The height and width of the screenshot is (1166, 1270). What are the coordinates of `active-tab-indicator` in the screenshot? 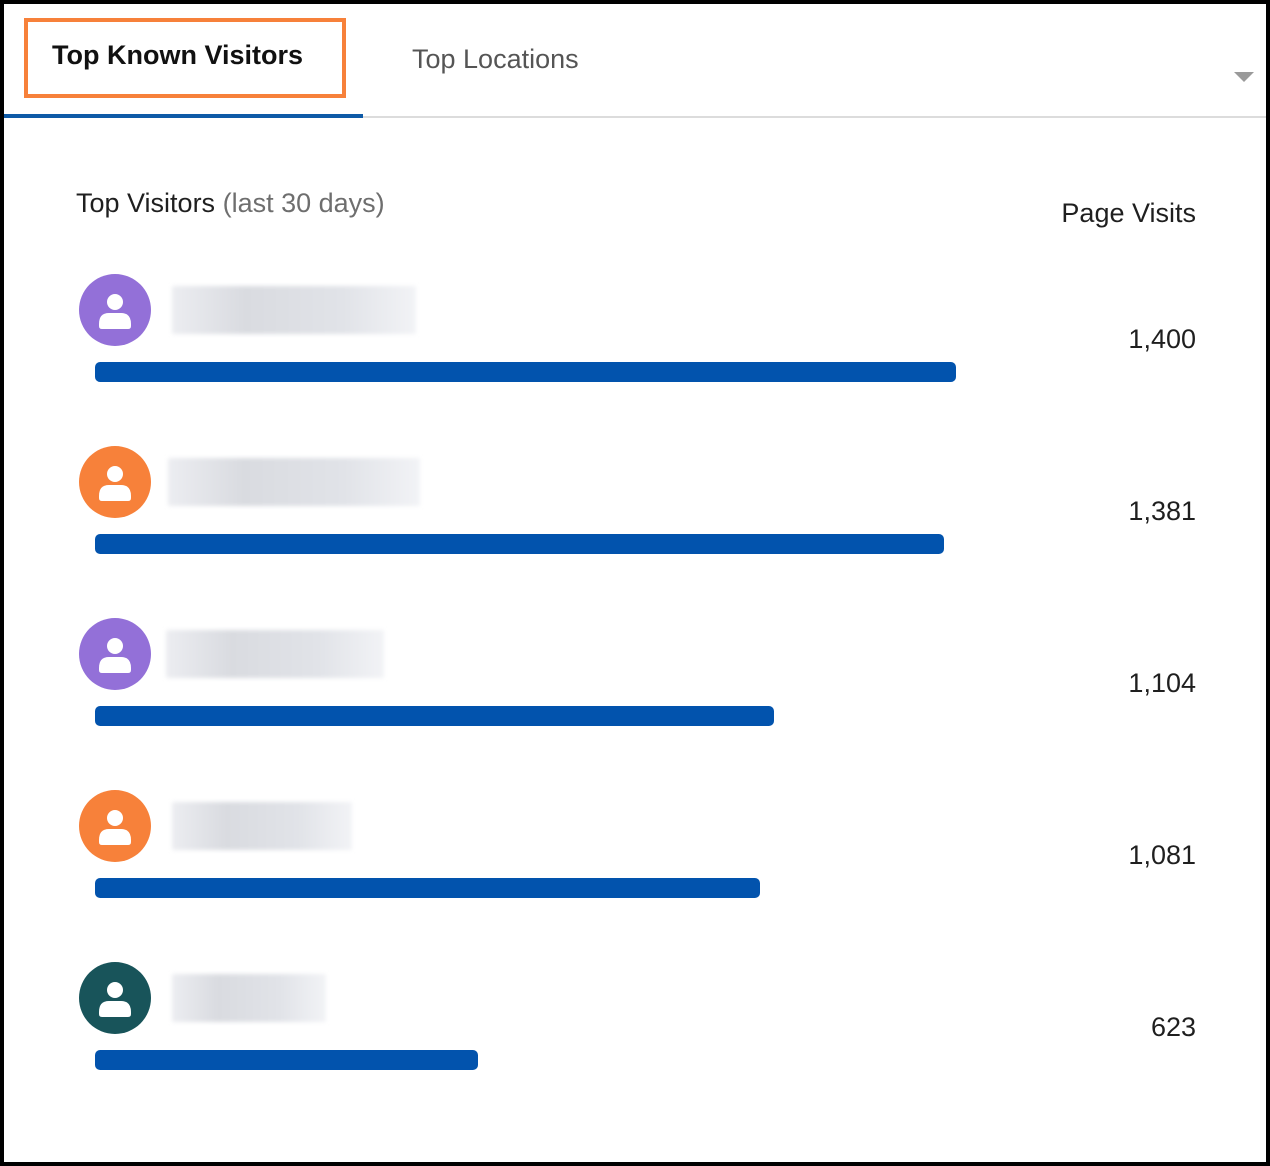 It's located at (183, 116).